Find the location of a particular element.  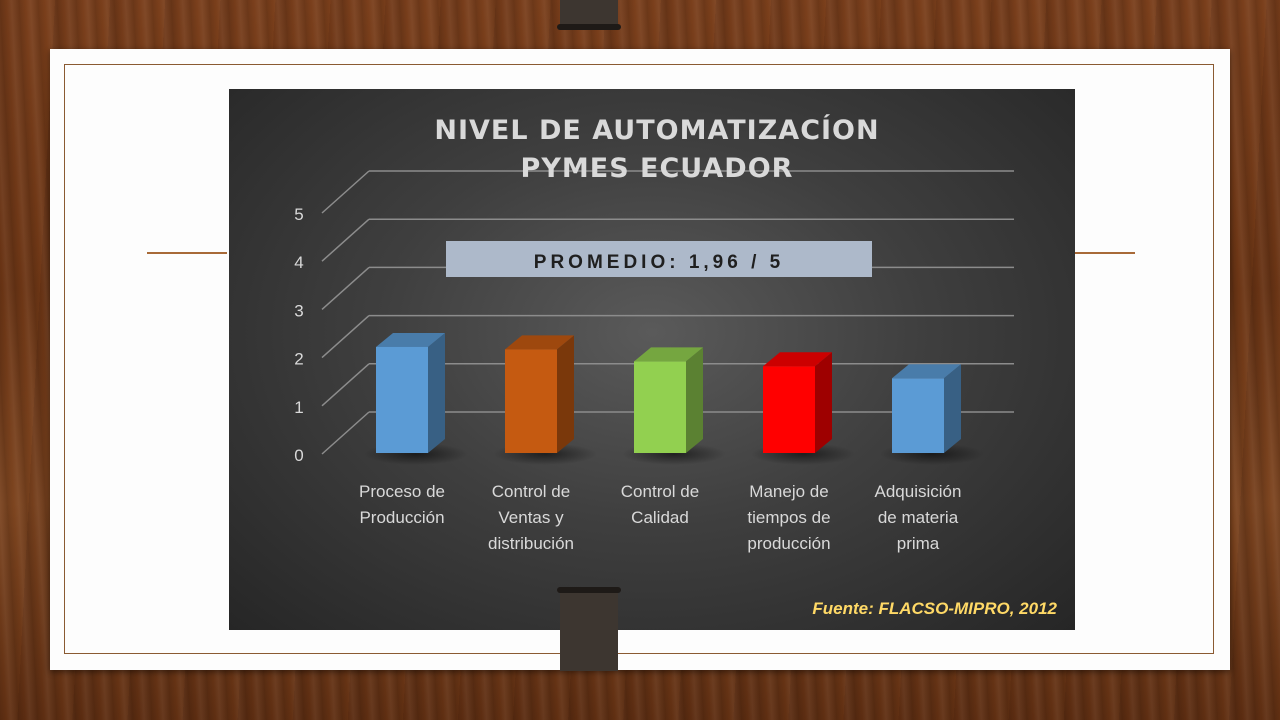

x-tick-label: Adquisición de materia prima is located at coordinates (918, 517).